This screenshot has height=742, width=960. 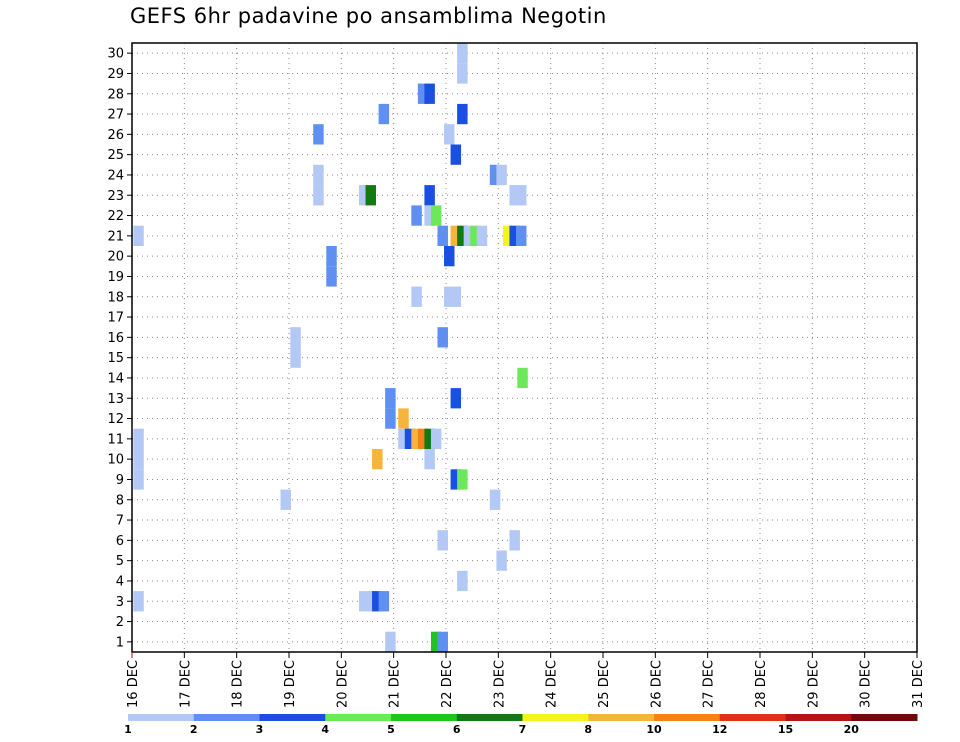 I want to click on y-tick-label: 15, so click(x=115, y=358).